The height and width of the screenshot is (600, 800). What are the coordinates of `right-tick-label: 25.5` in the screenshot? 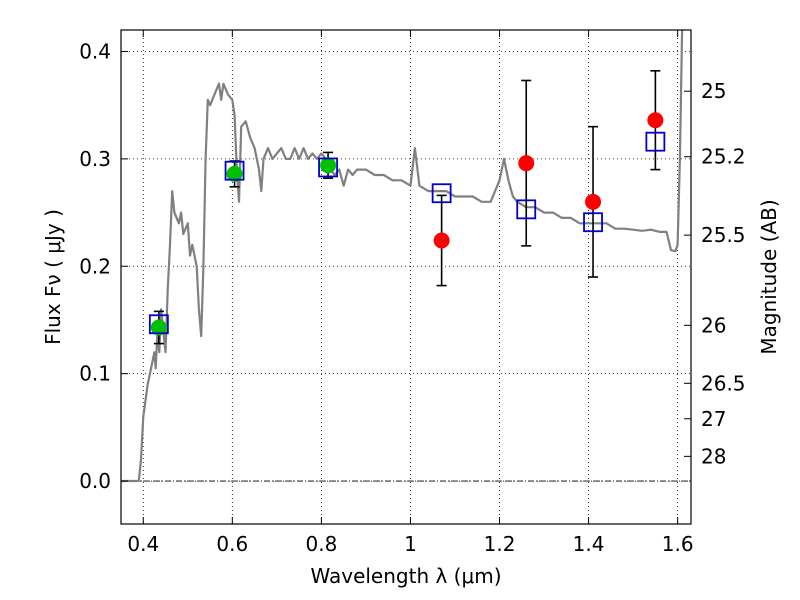 It's located at (723, 235).